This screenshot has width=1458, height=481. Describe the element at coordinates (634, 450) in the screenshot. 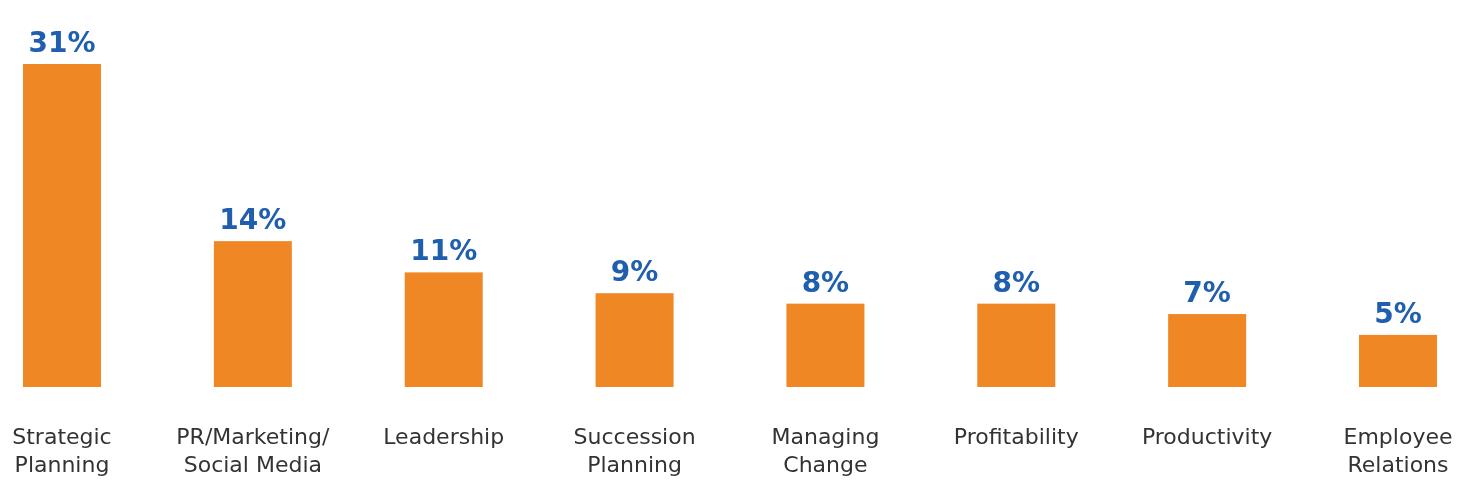

I see `x-tick-label: Succession Planning` at that location.